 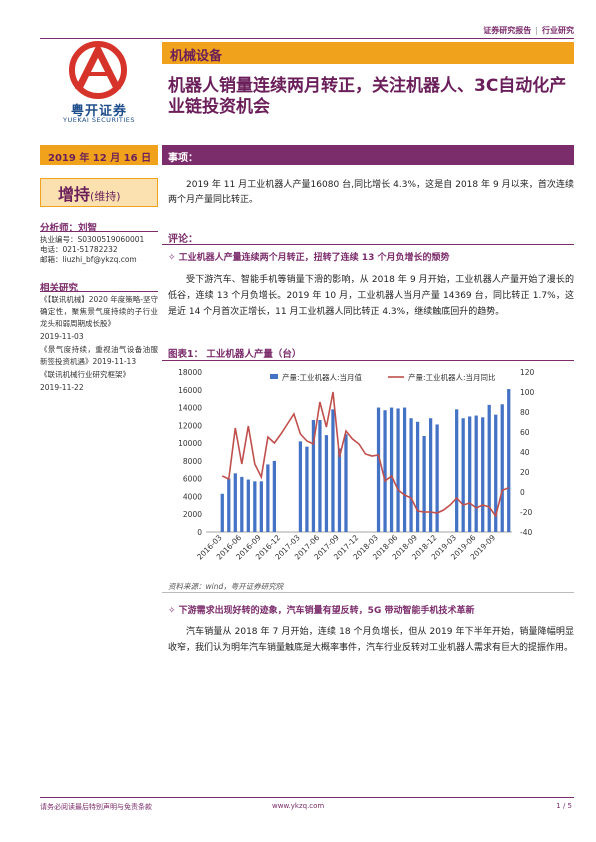 I want to click on report-type-tags: 证券研究报告 | 行业研究, so click(x=528, y=30).